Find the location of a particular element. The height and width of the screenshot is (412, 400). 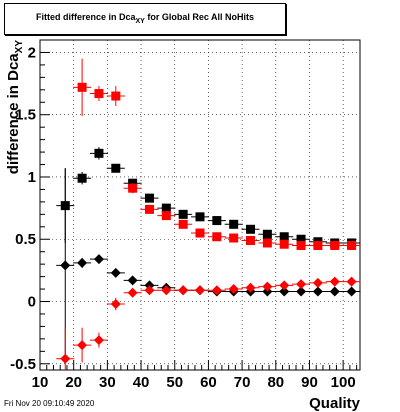

y-axis-label-sub: XY is located at coordinates (19, 47).